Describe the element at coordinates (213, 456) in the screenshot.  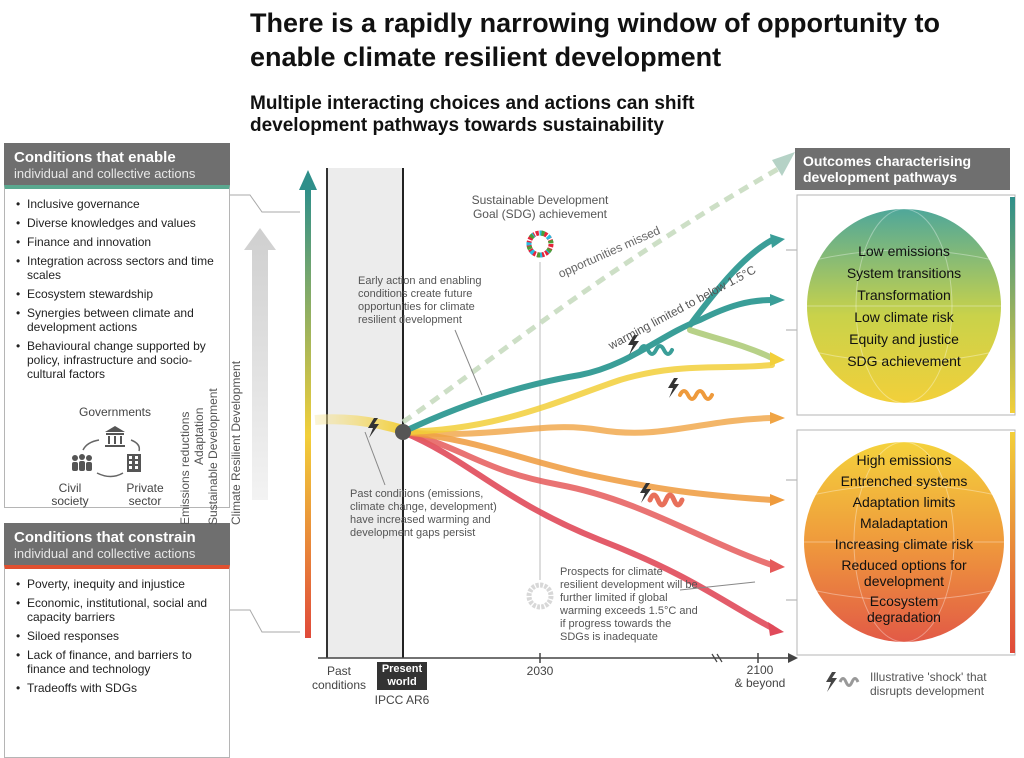
I see `sustainable-development-label: Sustainable Development` at that location.